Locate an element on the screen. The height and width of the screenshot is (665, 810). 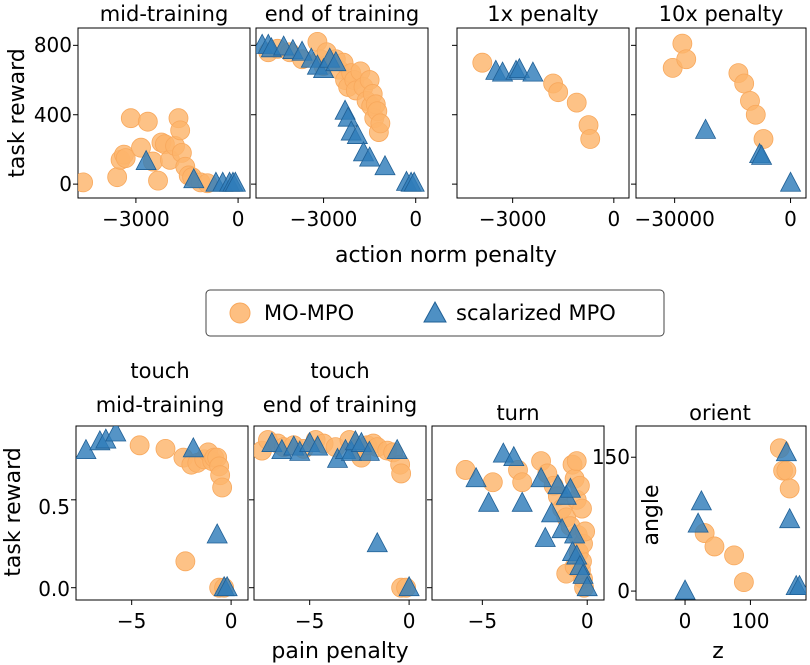
axes-frame-touch-end-of-training is located at coordinates (340, 513).